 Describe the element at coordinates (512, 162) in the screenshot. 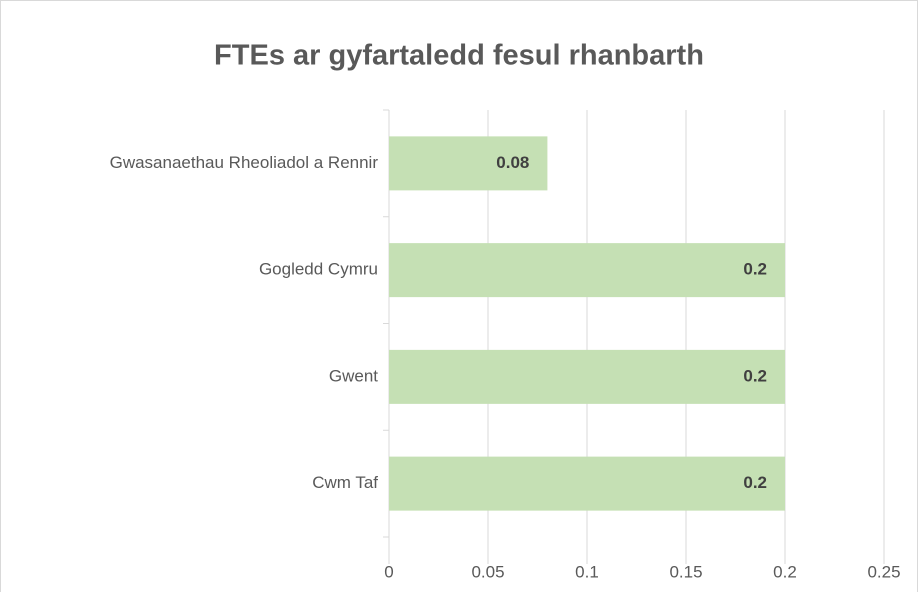

I see `data-label: 0.08` at that location.